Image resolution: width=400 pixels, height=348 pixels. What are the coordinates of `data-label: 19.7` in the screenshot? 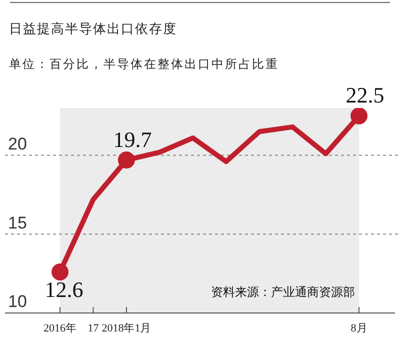 It's located at (132, 139).